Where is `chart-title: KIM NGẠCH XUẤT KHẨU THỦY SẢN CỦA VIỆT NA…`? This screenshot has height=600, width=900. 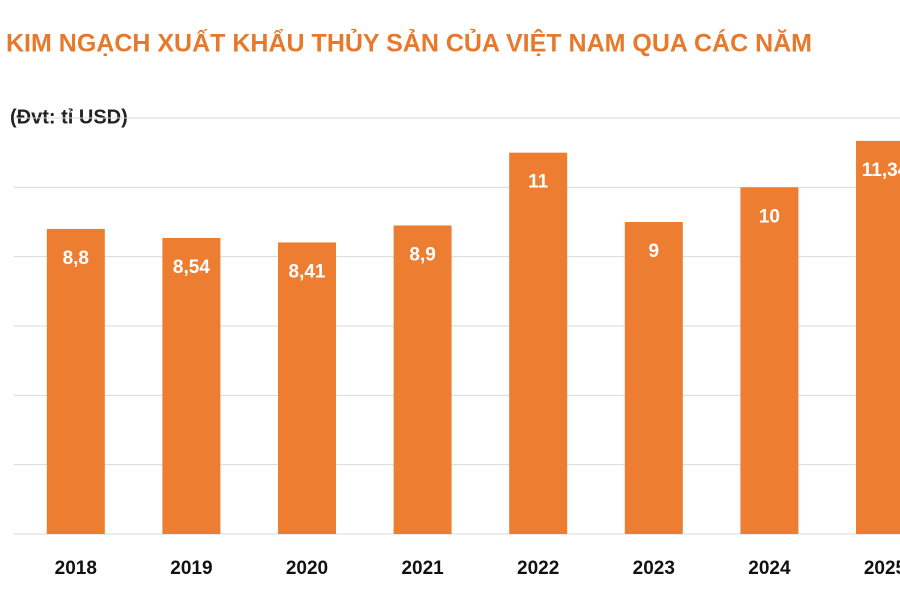 chart-title: KIM NGẠCH XUẤT KHẨU THỦY SẢN CỦA VIỆT NA… is located at coordinates (409, 43).